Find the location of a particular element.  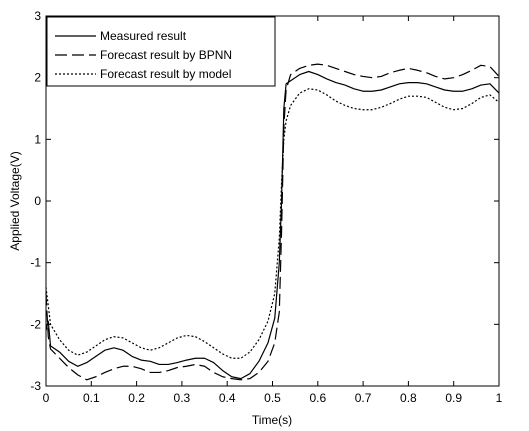

x-tick-label: 0.5 is located at coordinates (272, 398).